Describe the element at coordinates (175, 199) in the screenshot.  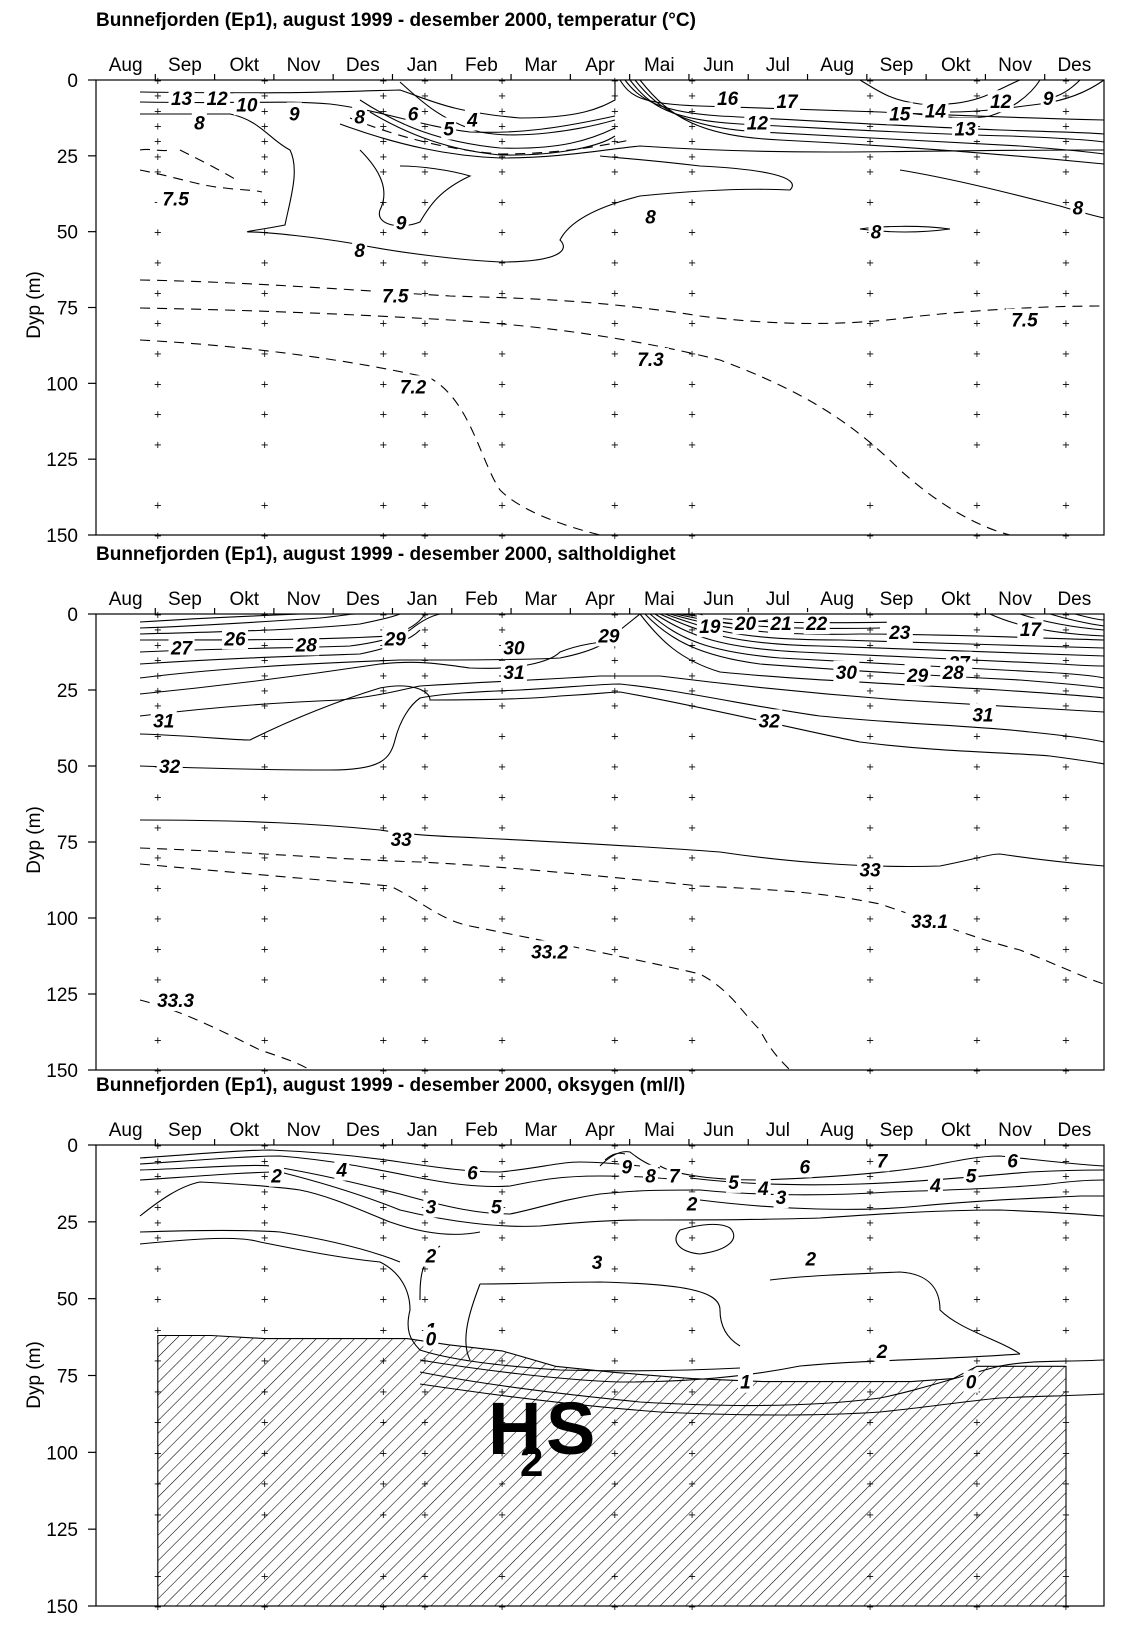
I see `contour-label: 7.5` at that location.